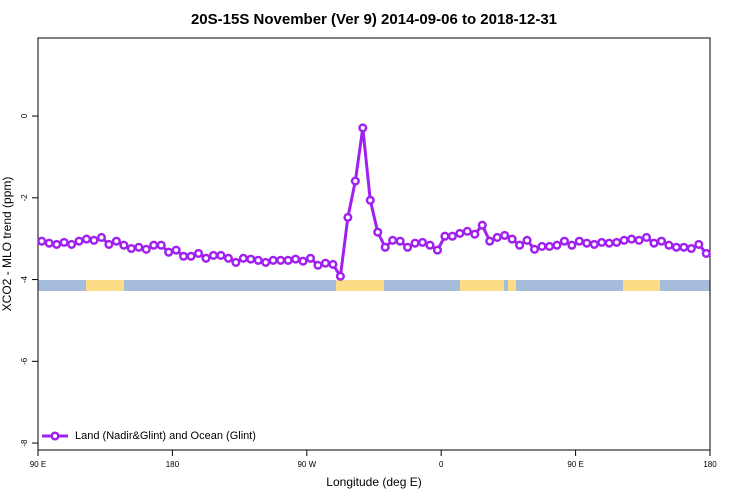 The height and width of the screenshot is (500, 750). Describe the element at coordinates (24, 198) in the screenshot. I see `y-tick-label: -2` at that location.